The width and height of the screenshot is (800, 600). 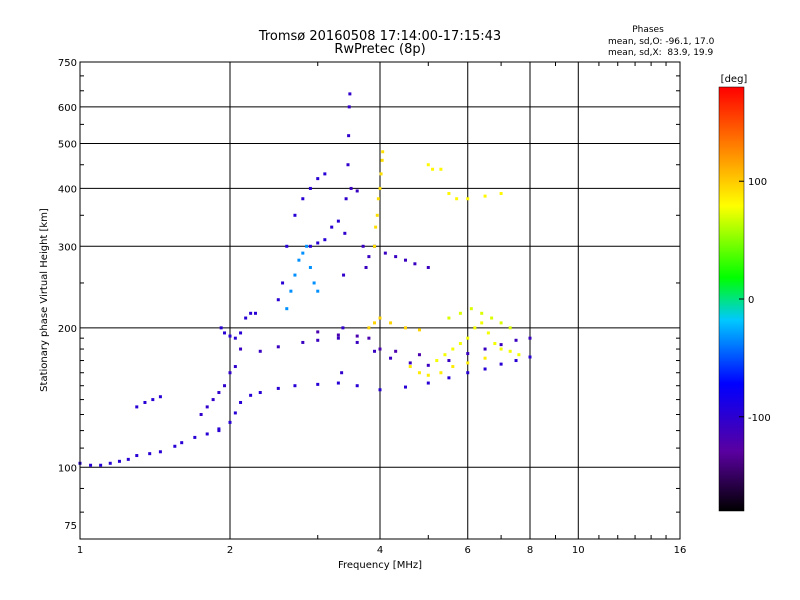 What do you see at coordinates (67, 329) in the screenshot?
I see `y-tick-label: 200` at bounding box center [67, 329].